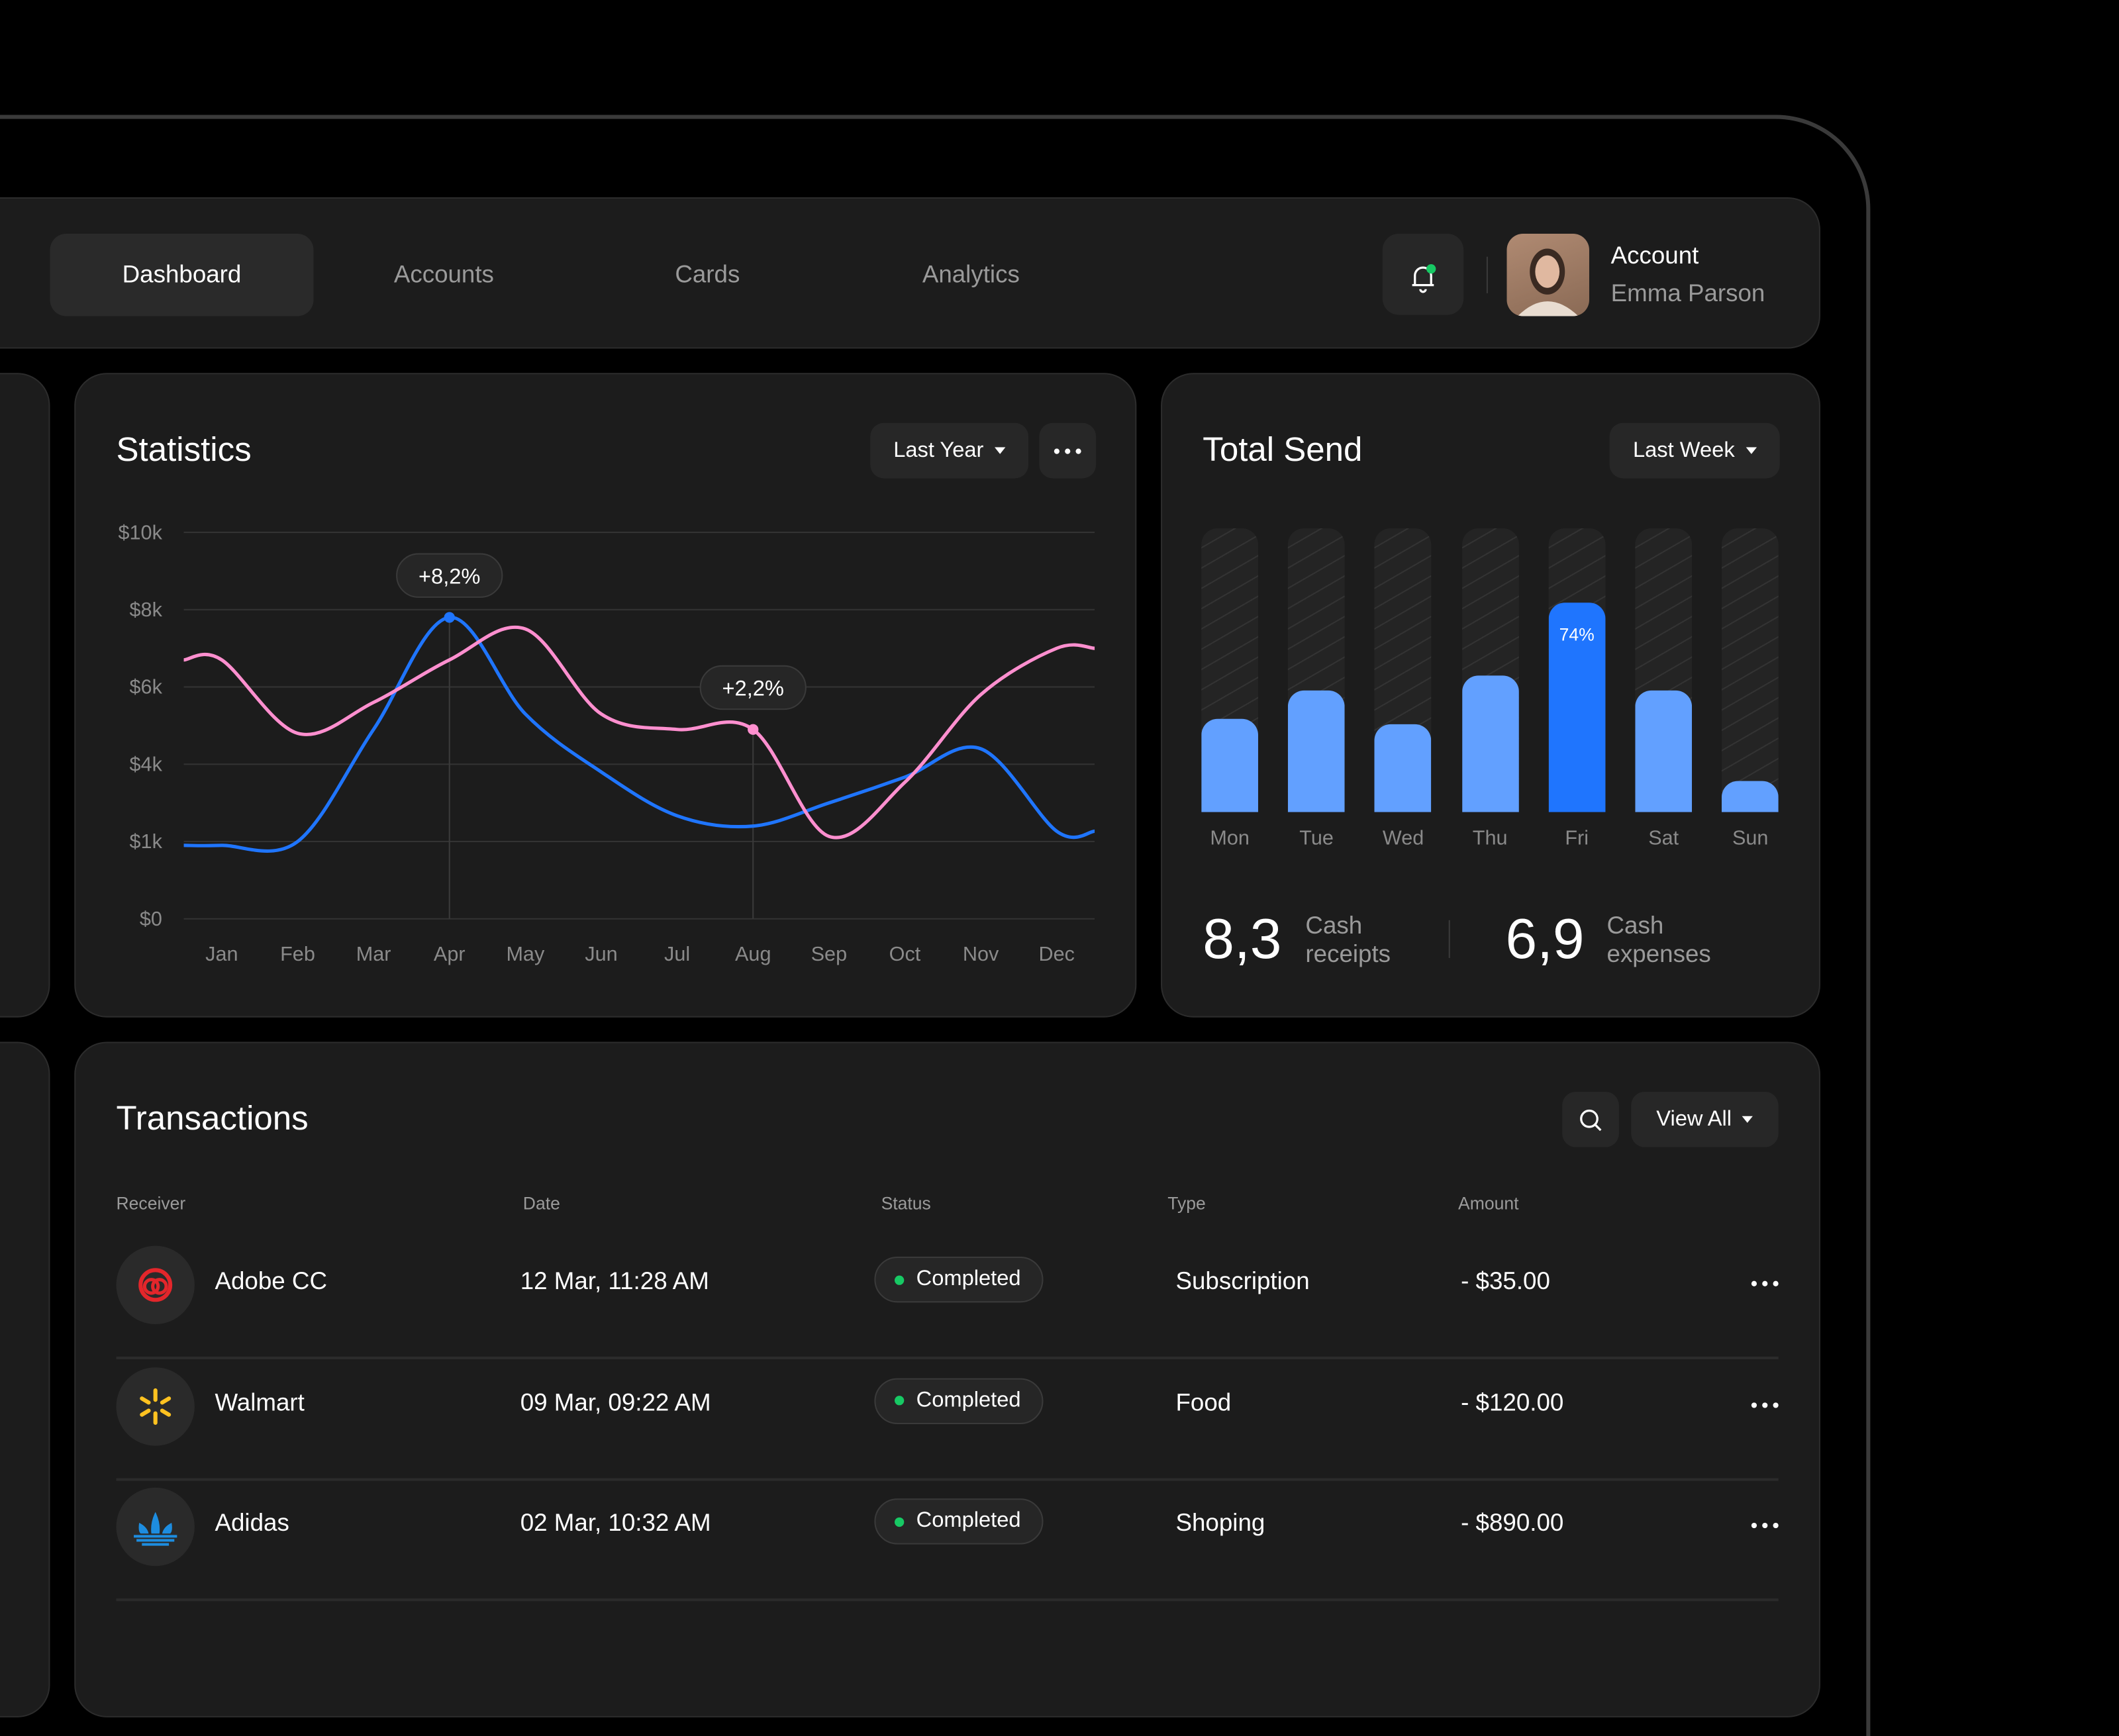 The width and height of the screenshot is (2119, 1736). I want to click on column-date: Date, so click(541, 1203).